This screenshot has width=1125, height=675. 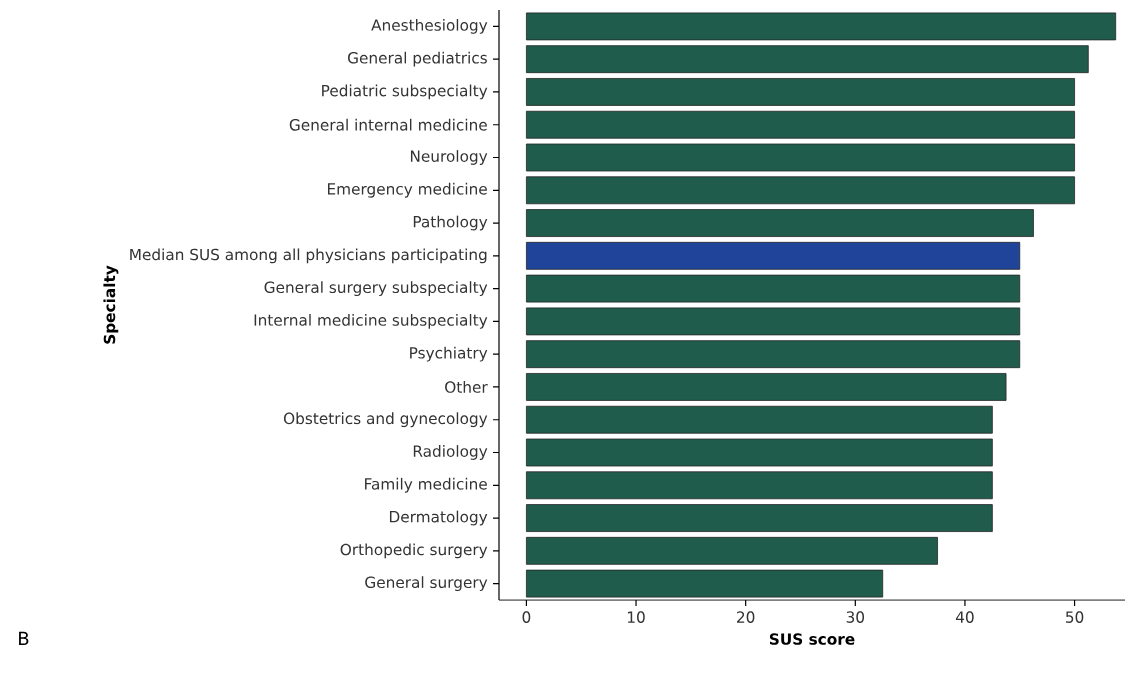 What do you see at coordinates (417, 59) in the screenshot?
I see `y-tick-label: General pediatrics` at bounding box center [417, 59].